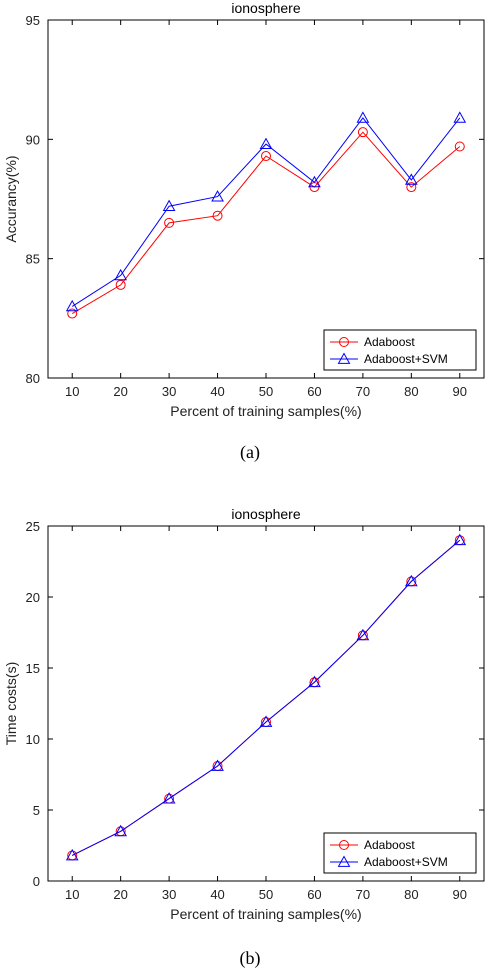 This screenshot has width=500, height=974. I want to click on y-tick-label: 15, so click(33, 668).